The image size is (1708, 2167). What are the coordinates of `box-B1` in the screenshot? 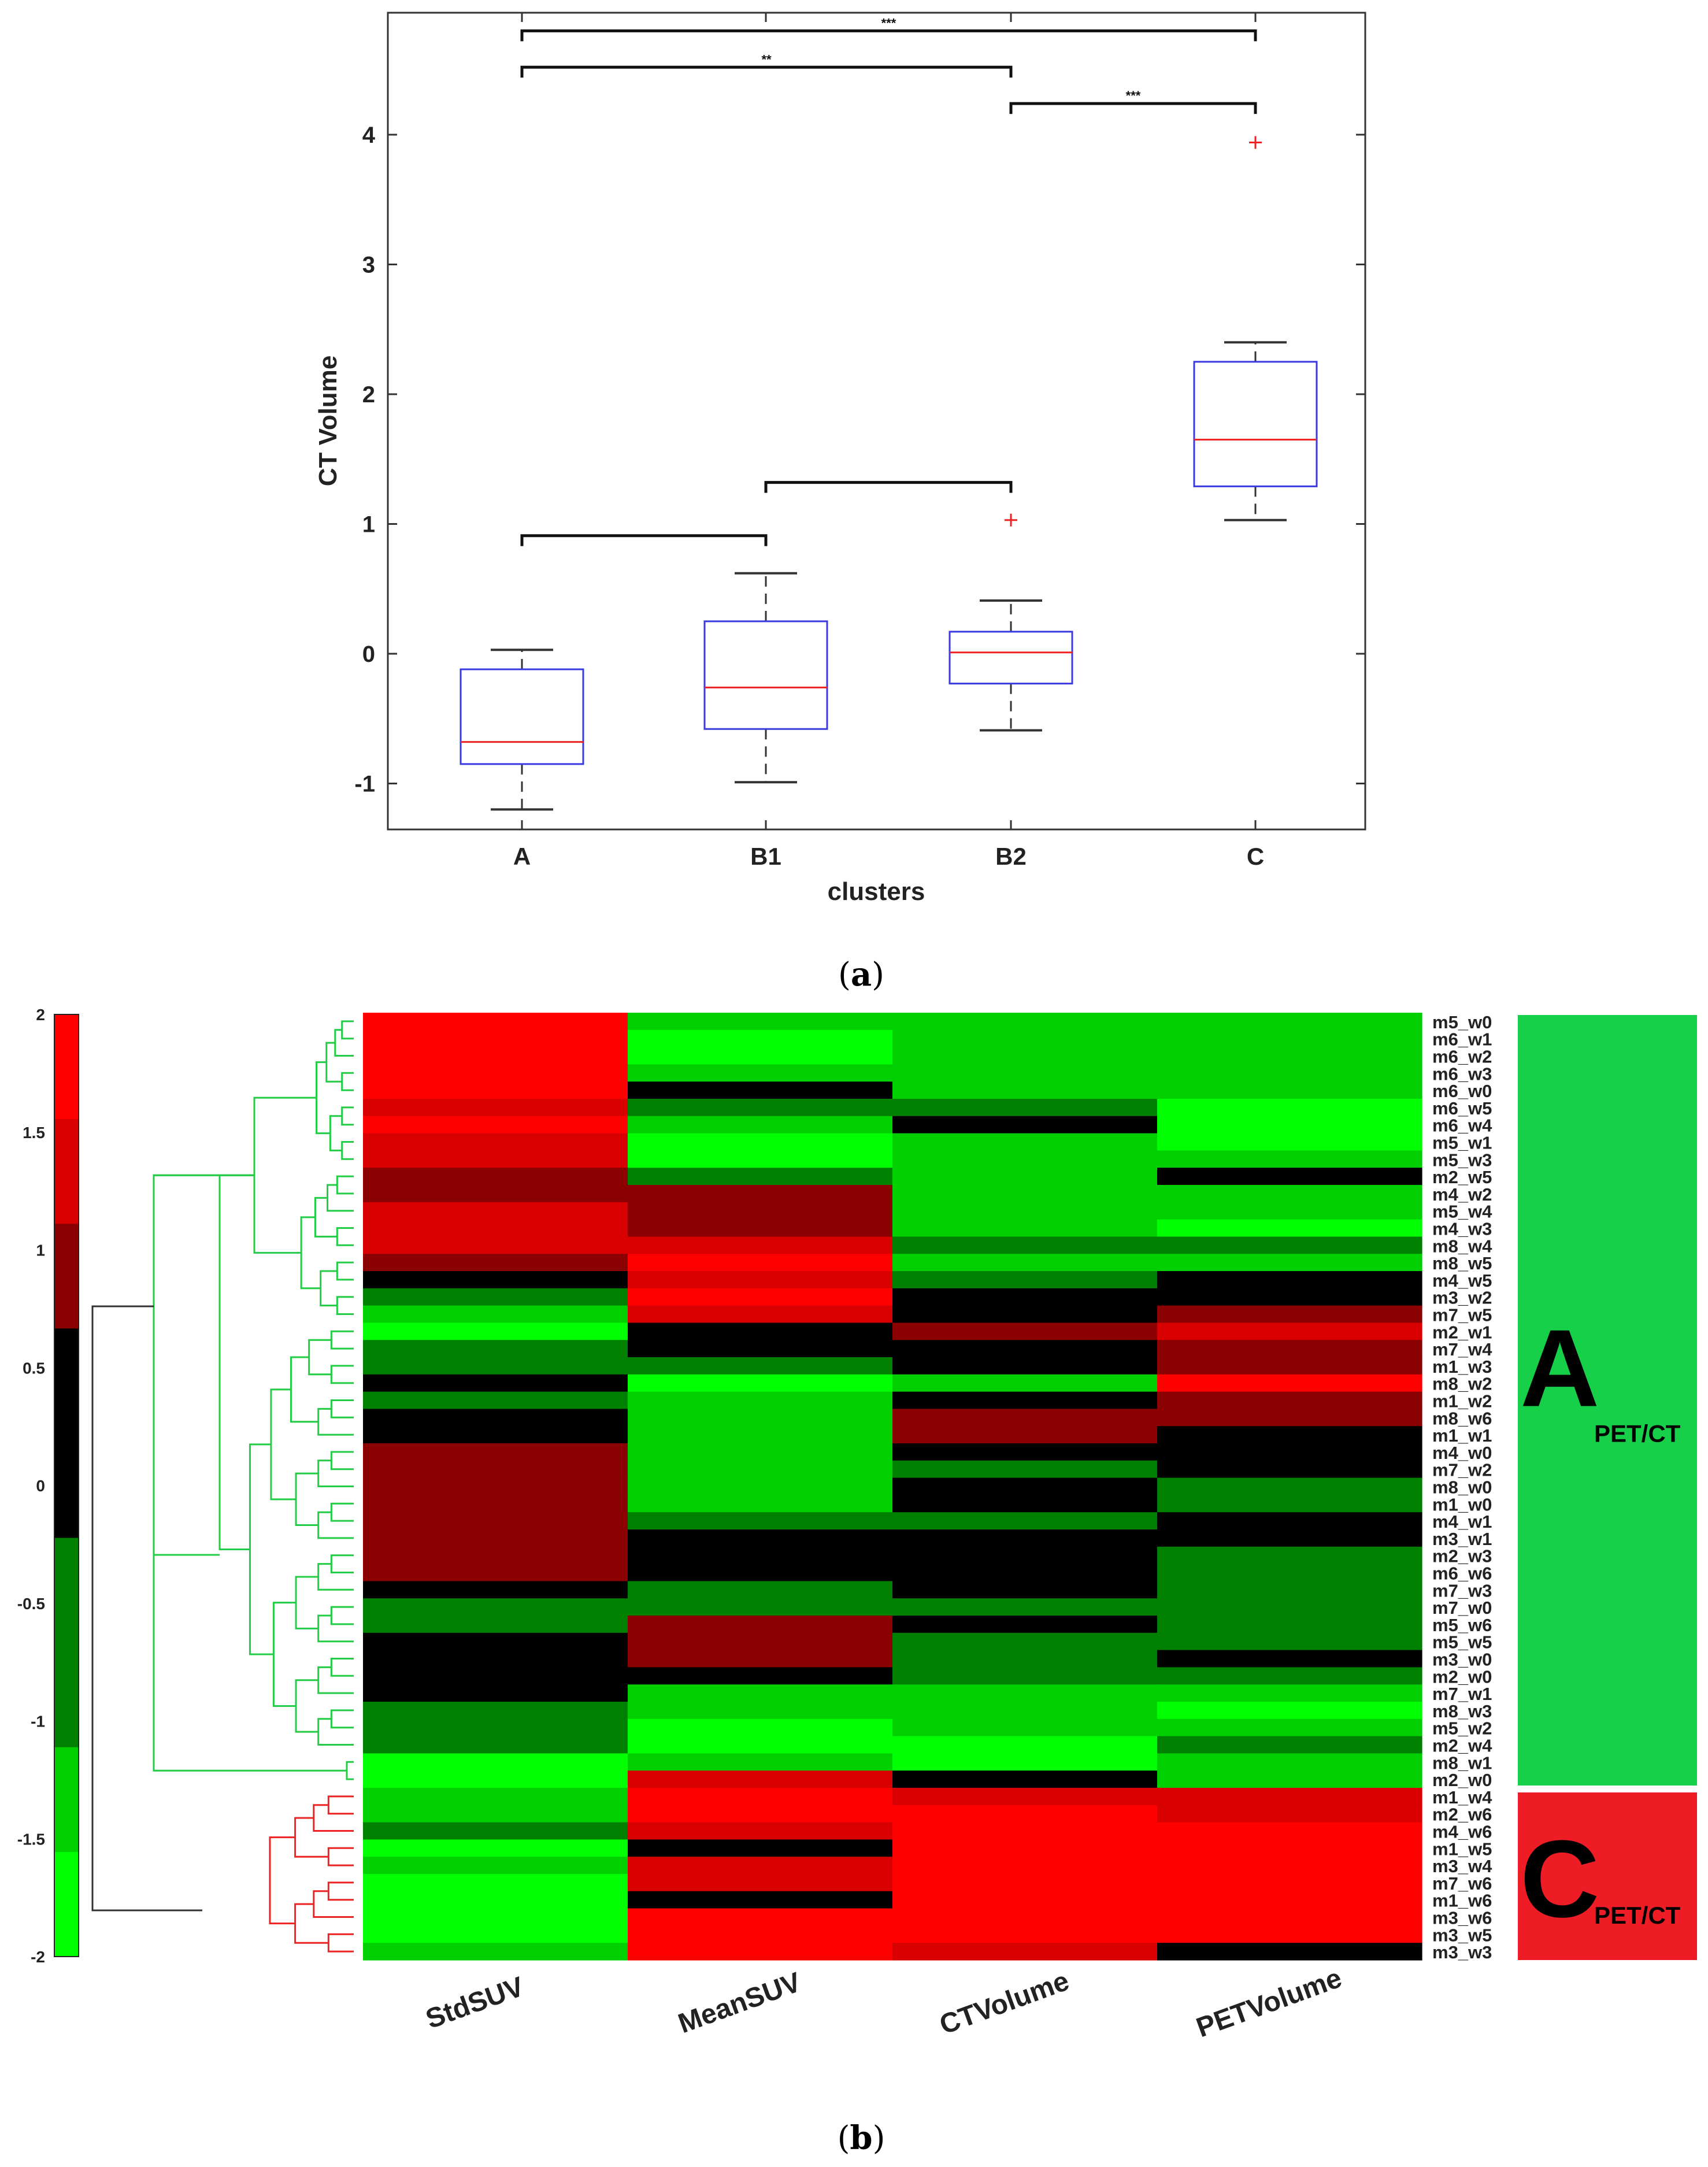 It's located at (765, 678).